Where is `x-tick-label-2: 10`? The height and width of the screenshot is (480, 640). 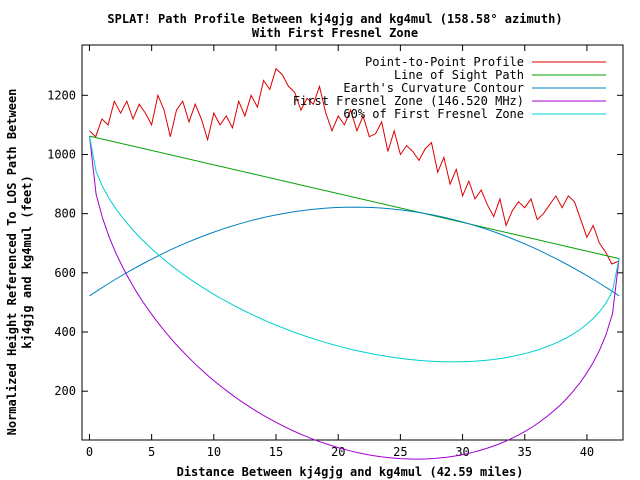
x-tick-label-2: 10 is located at coordinates (214, 452).